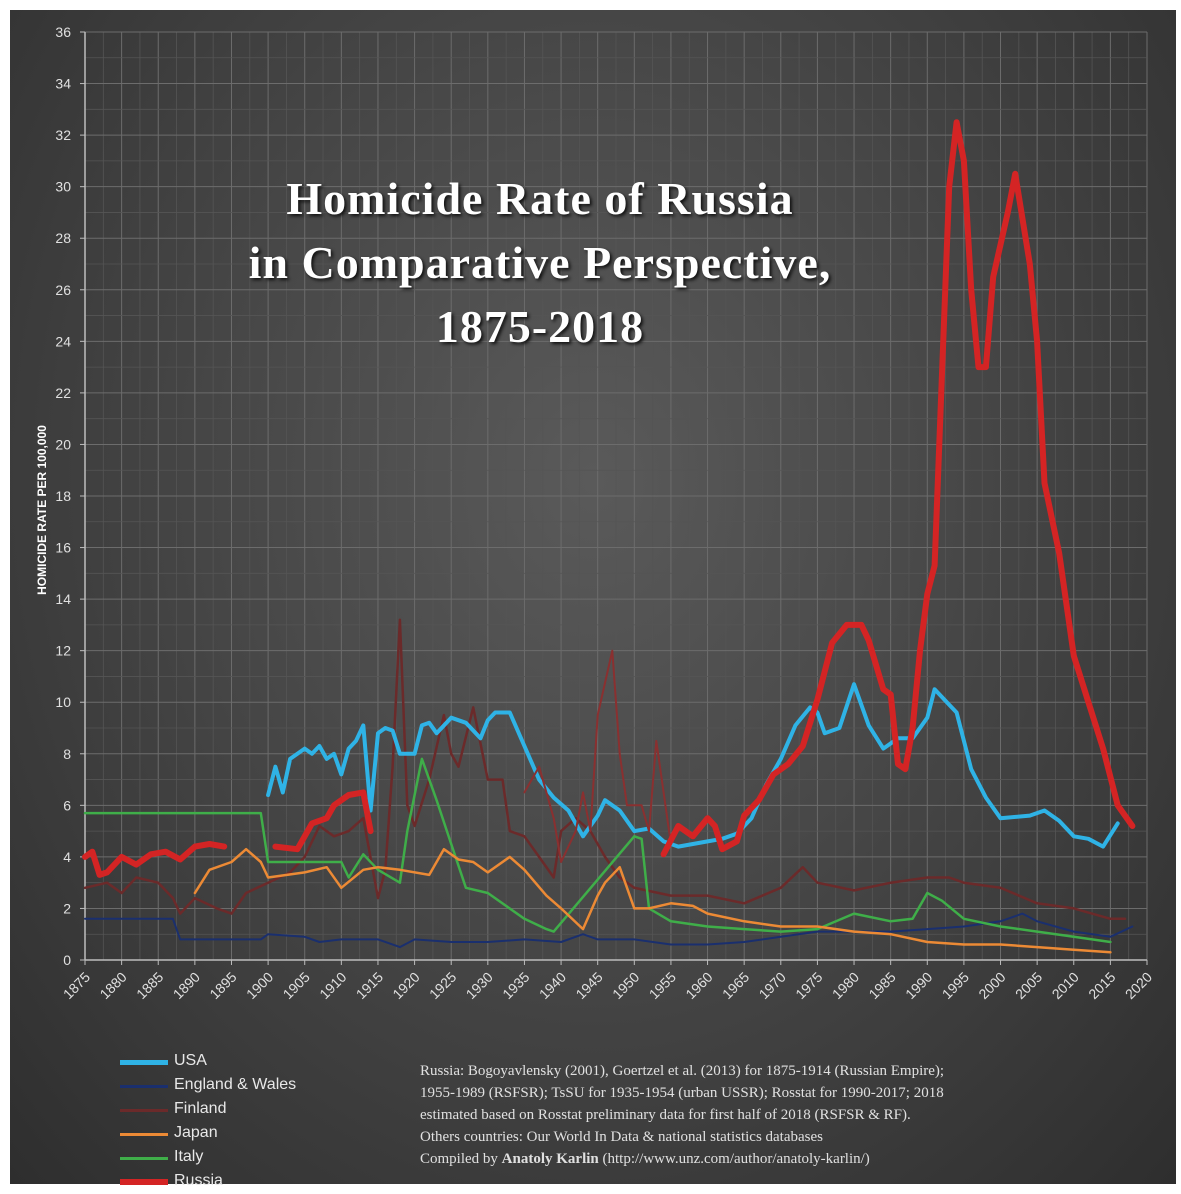 The image size is (1181, 1194). What do you see at coordinates (369, 985) in the screenshot?
I see `x-tick-label: 1915` at bounding box center [369, 985].